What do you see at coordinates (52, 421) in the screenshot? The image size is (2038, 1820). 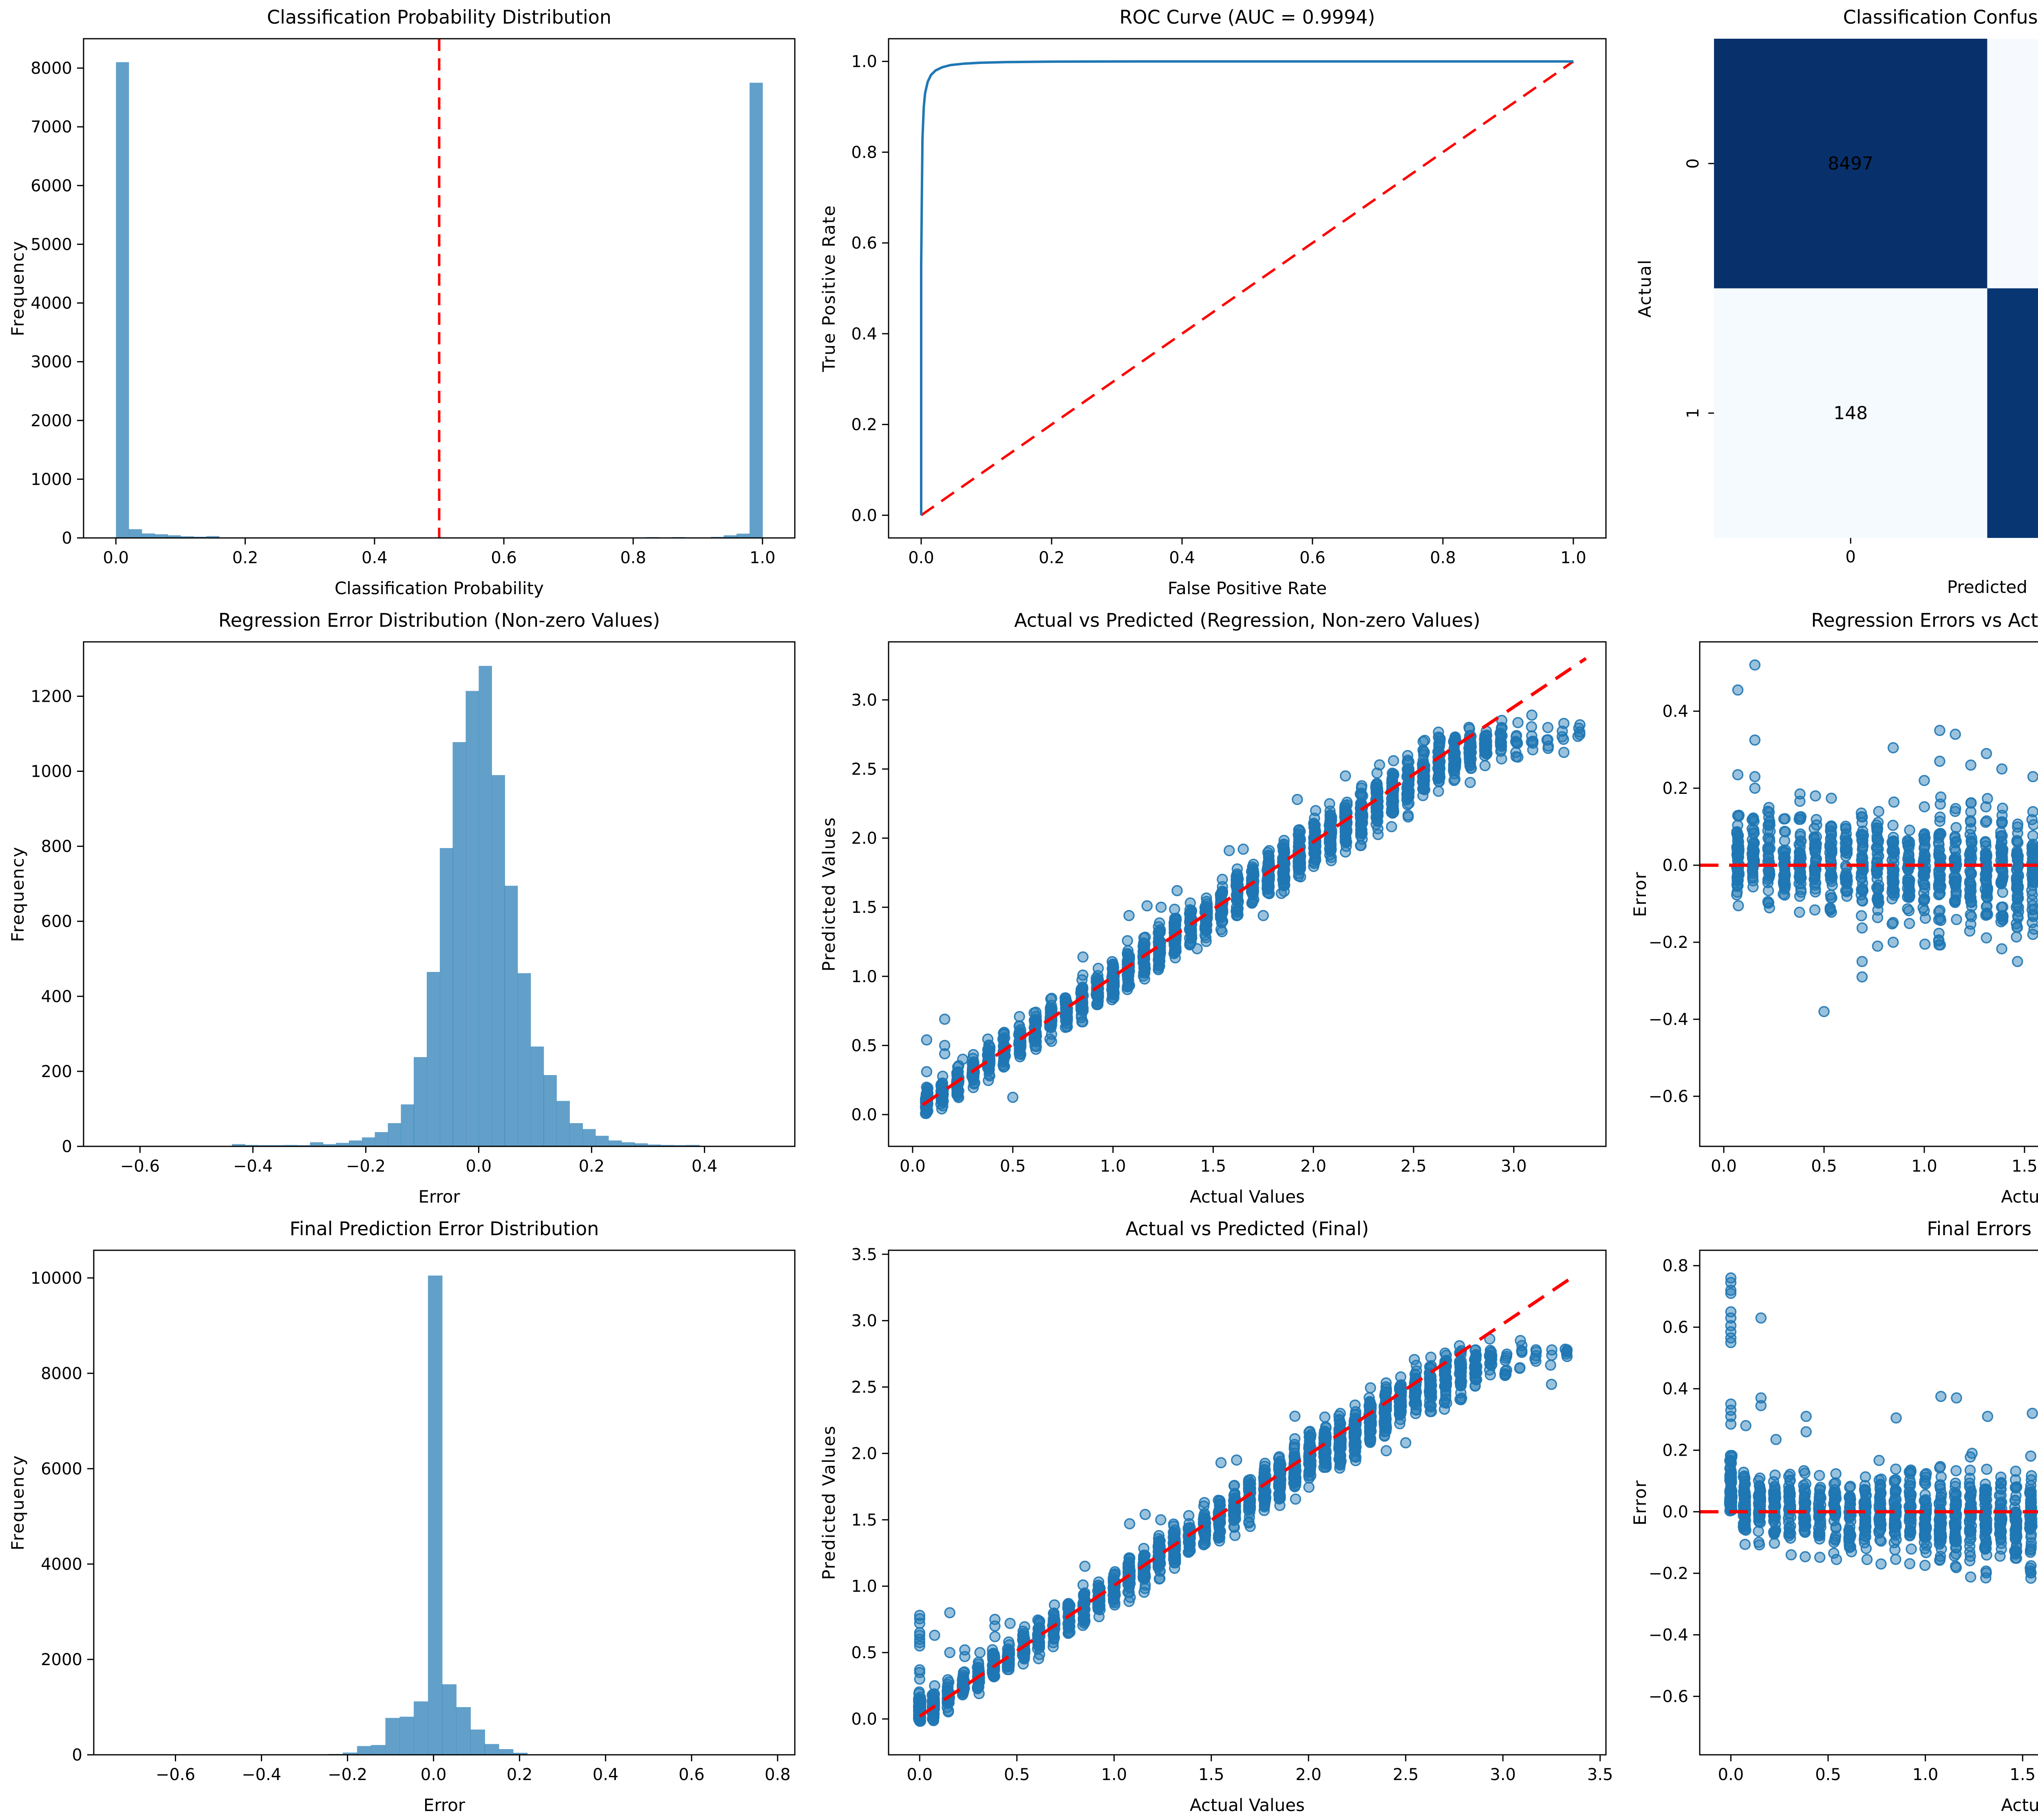 I see `y-tick-label: 2000` at bounding box center [52, 421].